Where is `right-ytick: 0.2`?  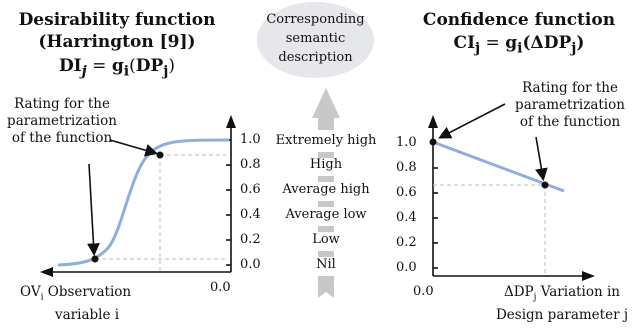 right-ytick: 0.2 is located at coordinates (406, 242).